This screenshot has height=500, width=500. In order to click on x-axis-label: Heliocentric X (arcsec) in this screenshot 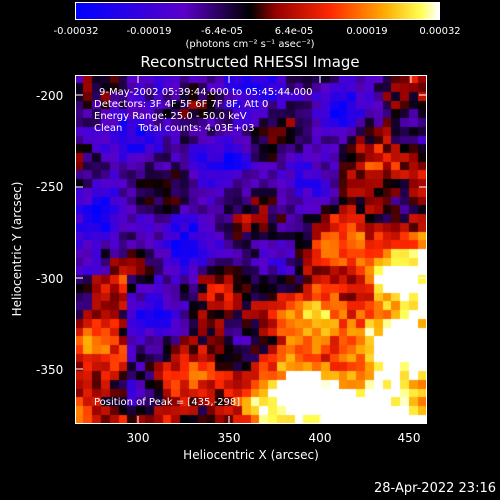, I will do `click(251, 455)`.